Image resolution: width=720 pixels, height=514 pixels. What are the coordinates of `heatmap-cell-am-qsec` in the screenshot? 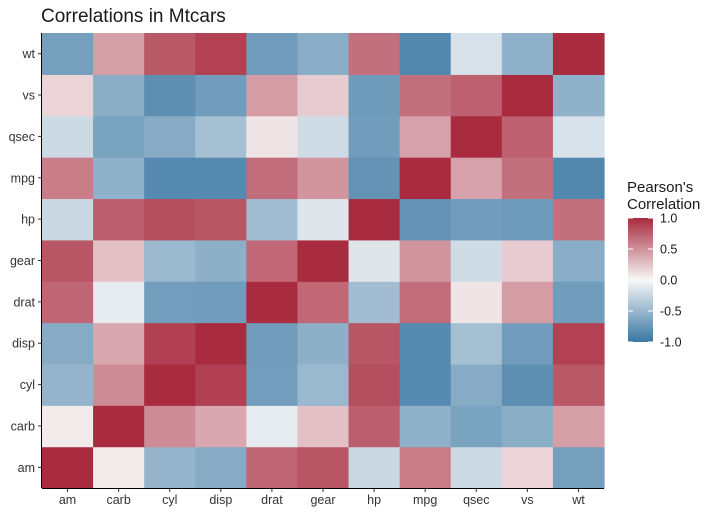 It's located at (476, 467).